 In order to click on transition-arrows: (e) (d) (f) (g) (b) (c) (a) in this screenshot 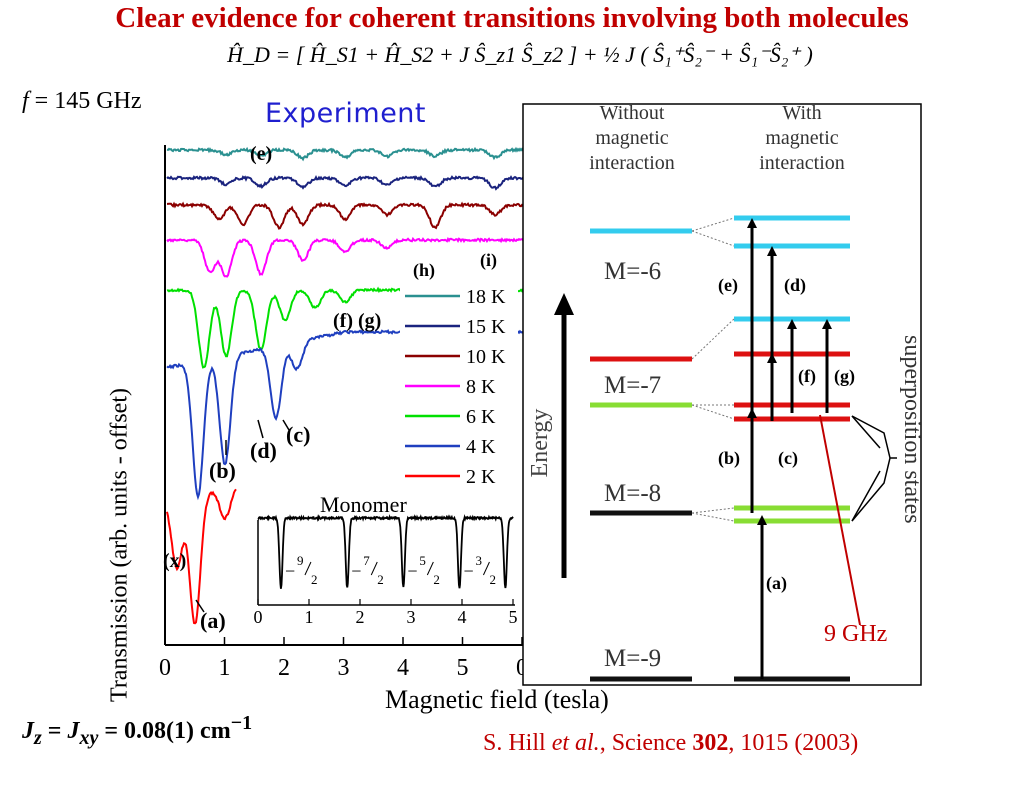, I will do `click(786, 448)`.